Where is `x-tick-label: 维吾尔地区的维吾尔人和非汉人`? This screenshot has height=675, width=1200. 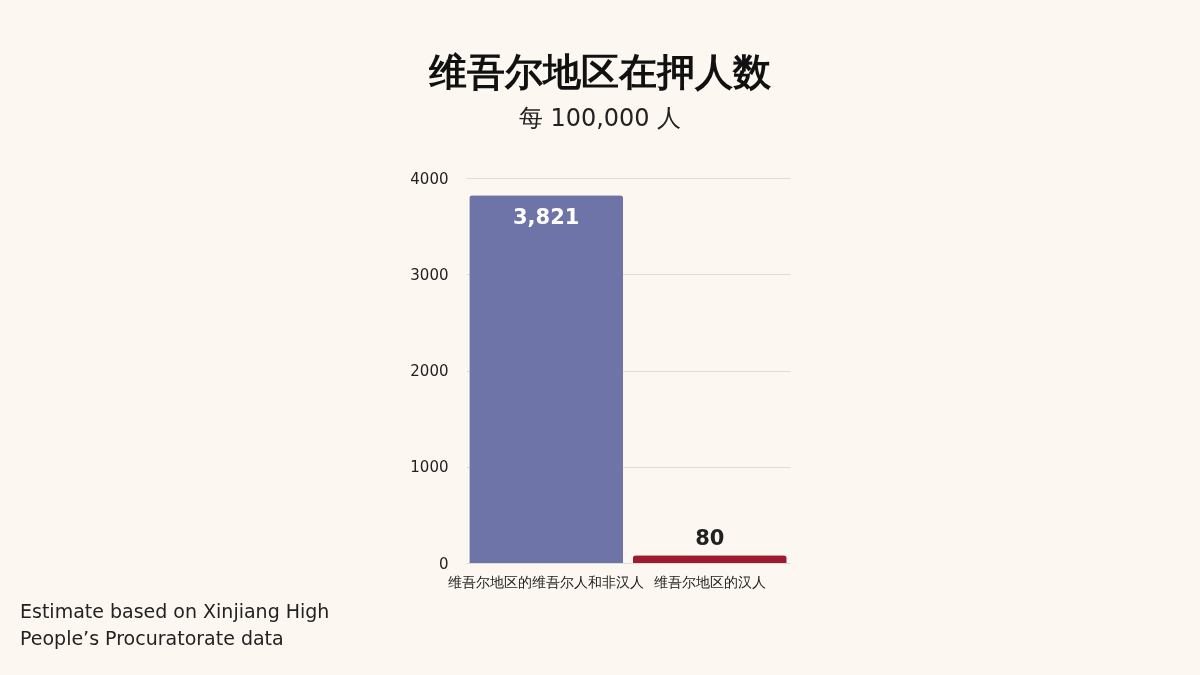 x-tick-label: 维吾尔地区的维吾尔人和非汉人 is located at coordinates (546, 581).